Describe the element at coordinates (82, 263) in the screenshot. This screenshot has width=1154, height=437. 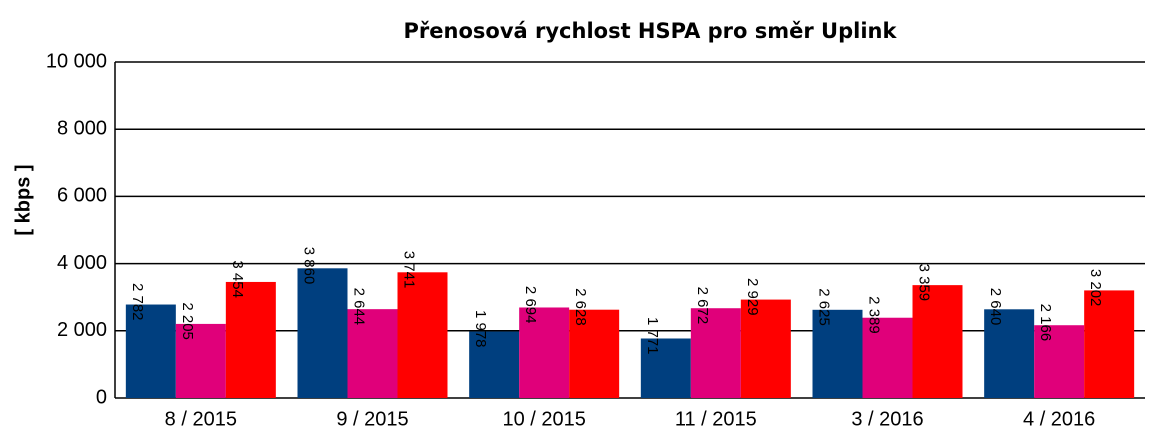
I see `y-tick-label: 4 000` at that location.